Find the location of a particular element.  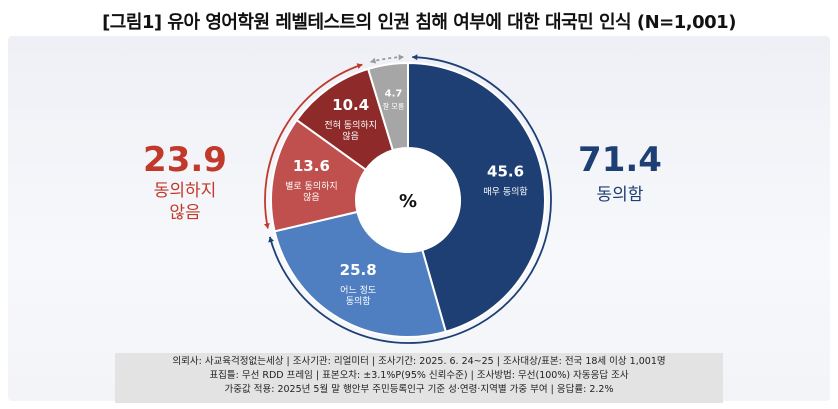

slice-value-2: 13.6 is located at coordinates (311, 166).